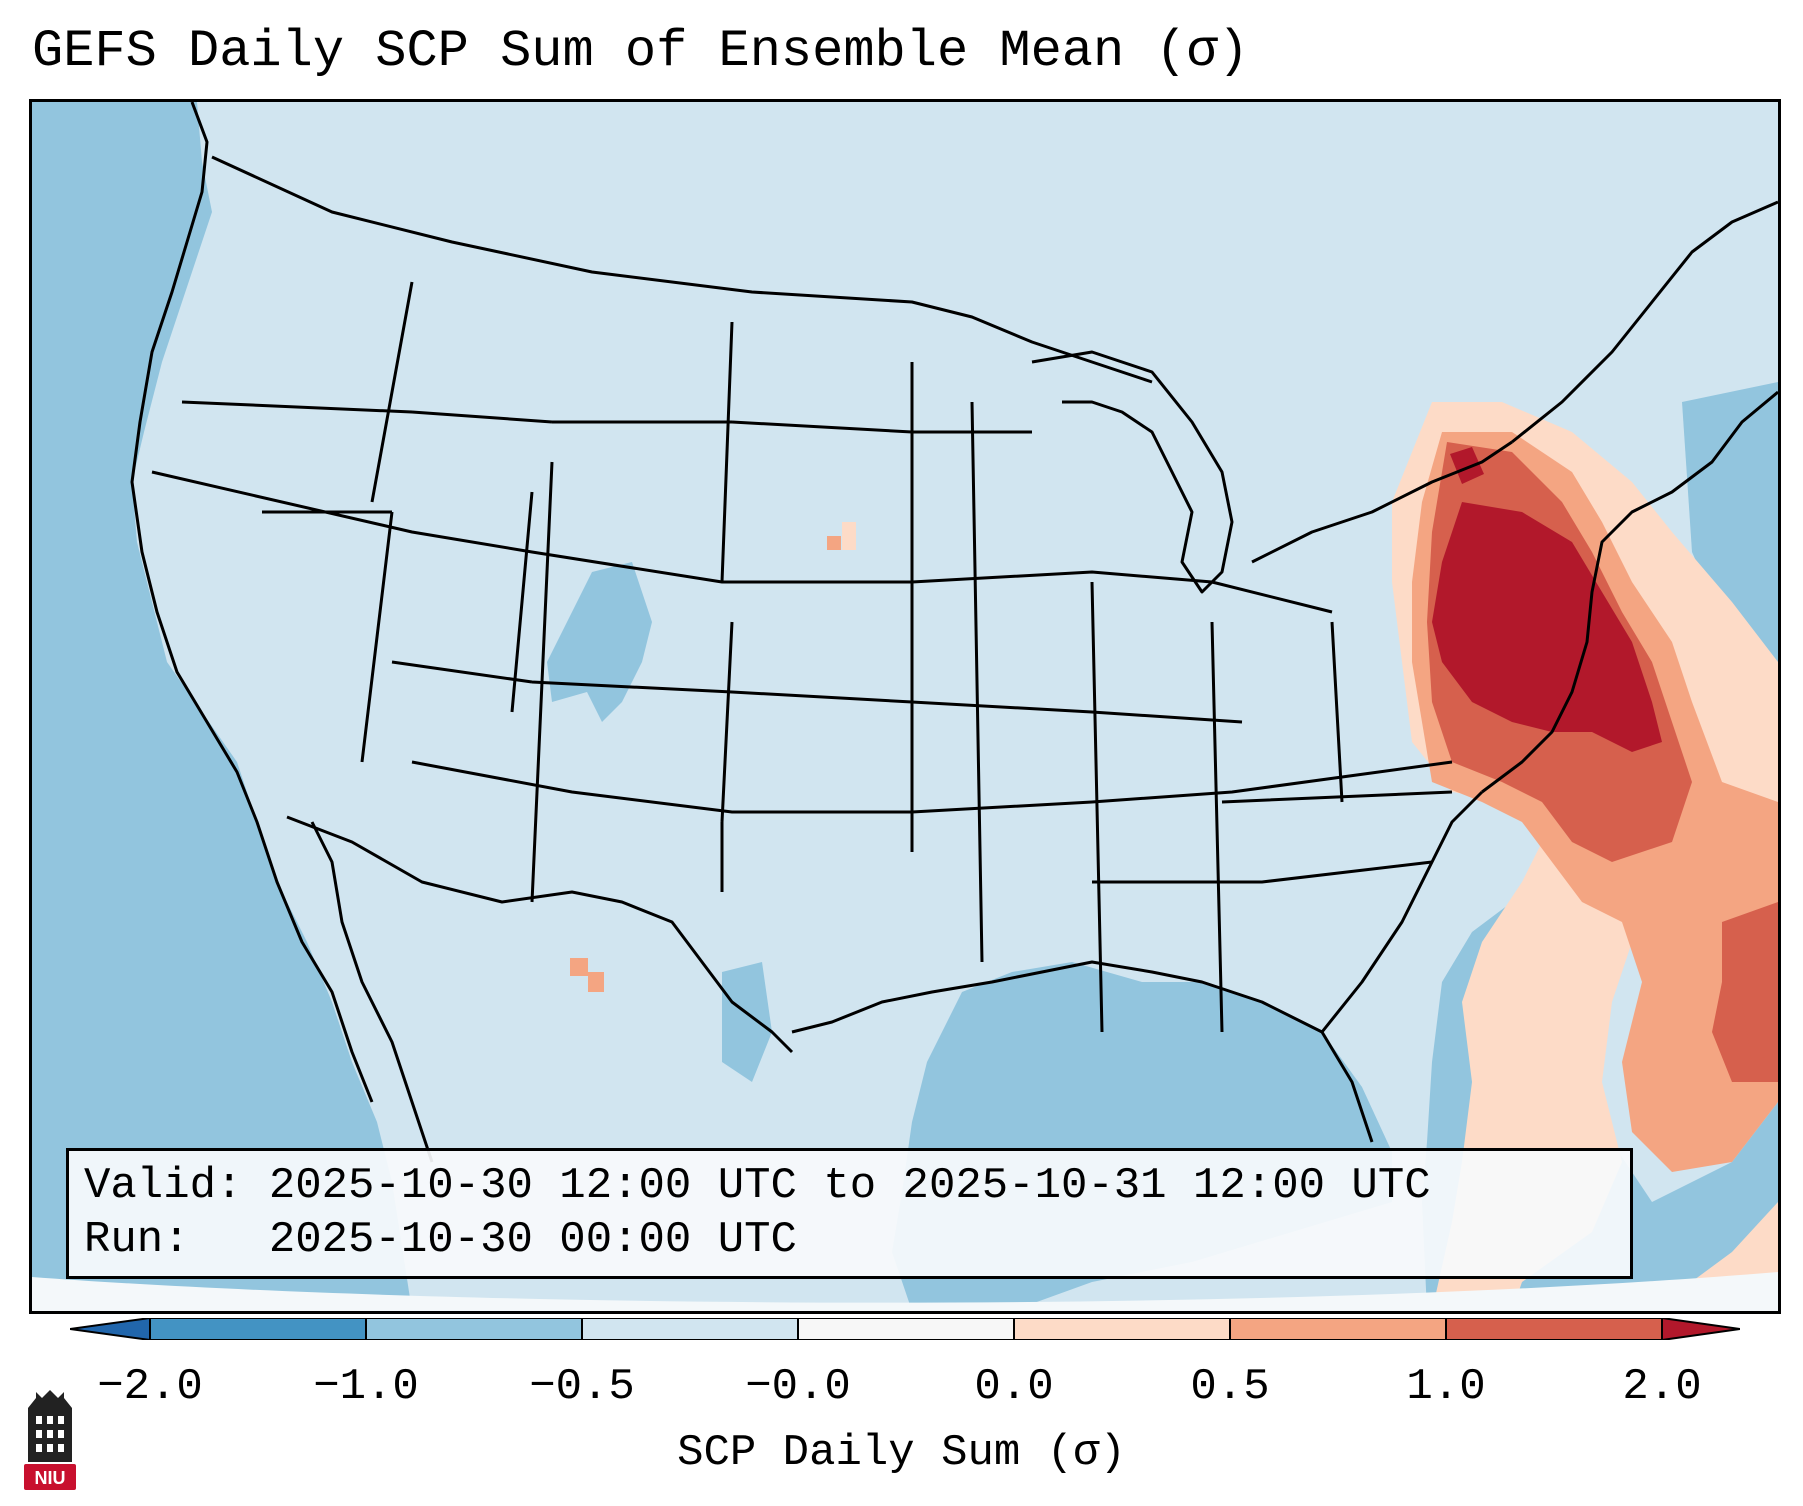 The image size is (1803, 1506). I want to click on off-domain-corner, so click(905, 1291).